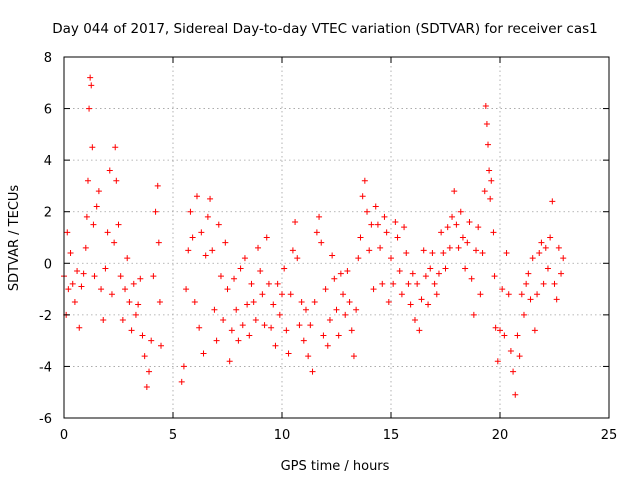 The width and height of the screenshot is (640, 480). Describe the element at coordinates (282, 435) in the screenshot. I see `x-tick-label: 10` at that location.